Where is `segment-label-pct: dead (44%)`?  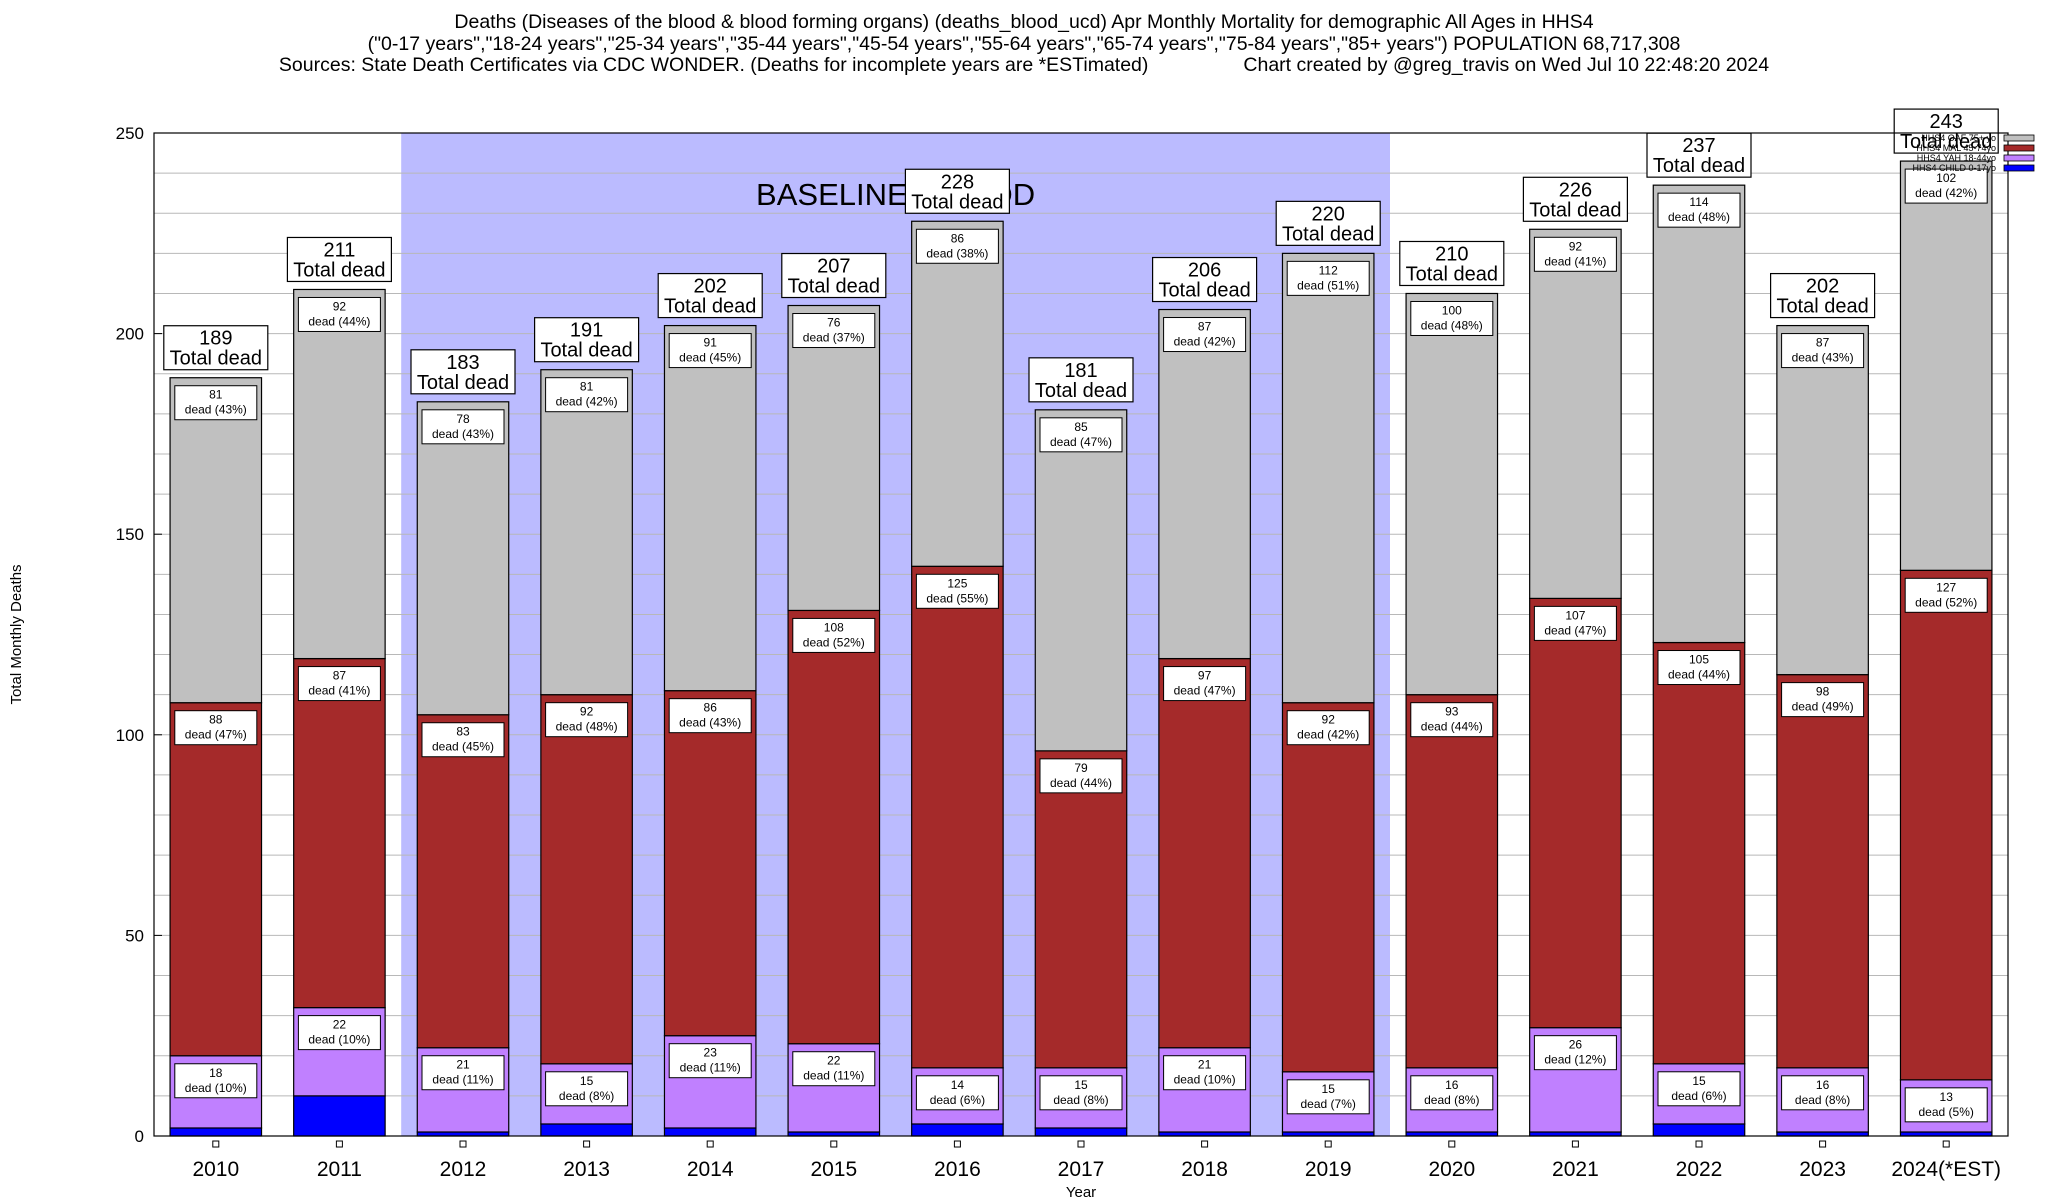
segment-label-pct: dead (44%) is located at coordinates (339, 321).